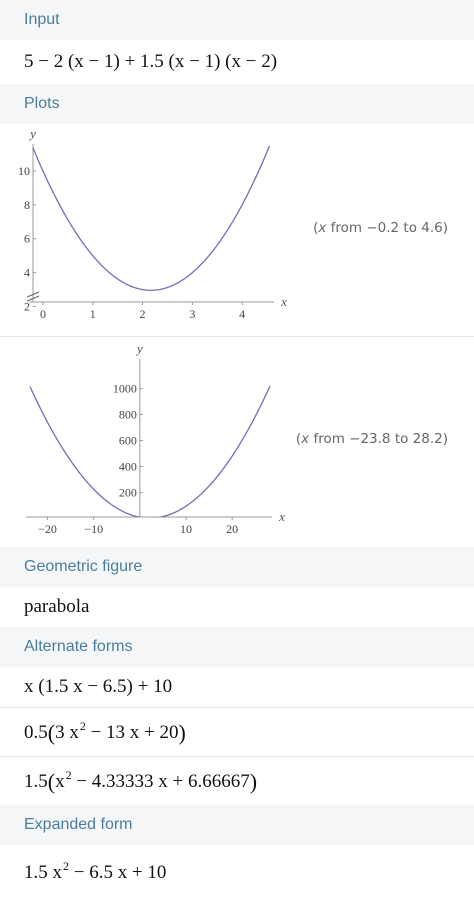  I want to click on plots-header-label: Plots, so click(42, 103).